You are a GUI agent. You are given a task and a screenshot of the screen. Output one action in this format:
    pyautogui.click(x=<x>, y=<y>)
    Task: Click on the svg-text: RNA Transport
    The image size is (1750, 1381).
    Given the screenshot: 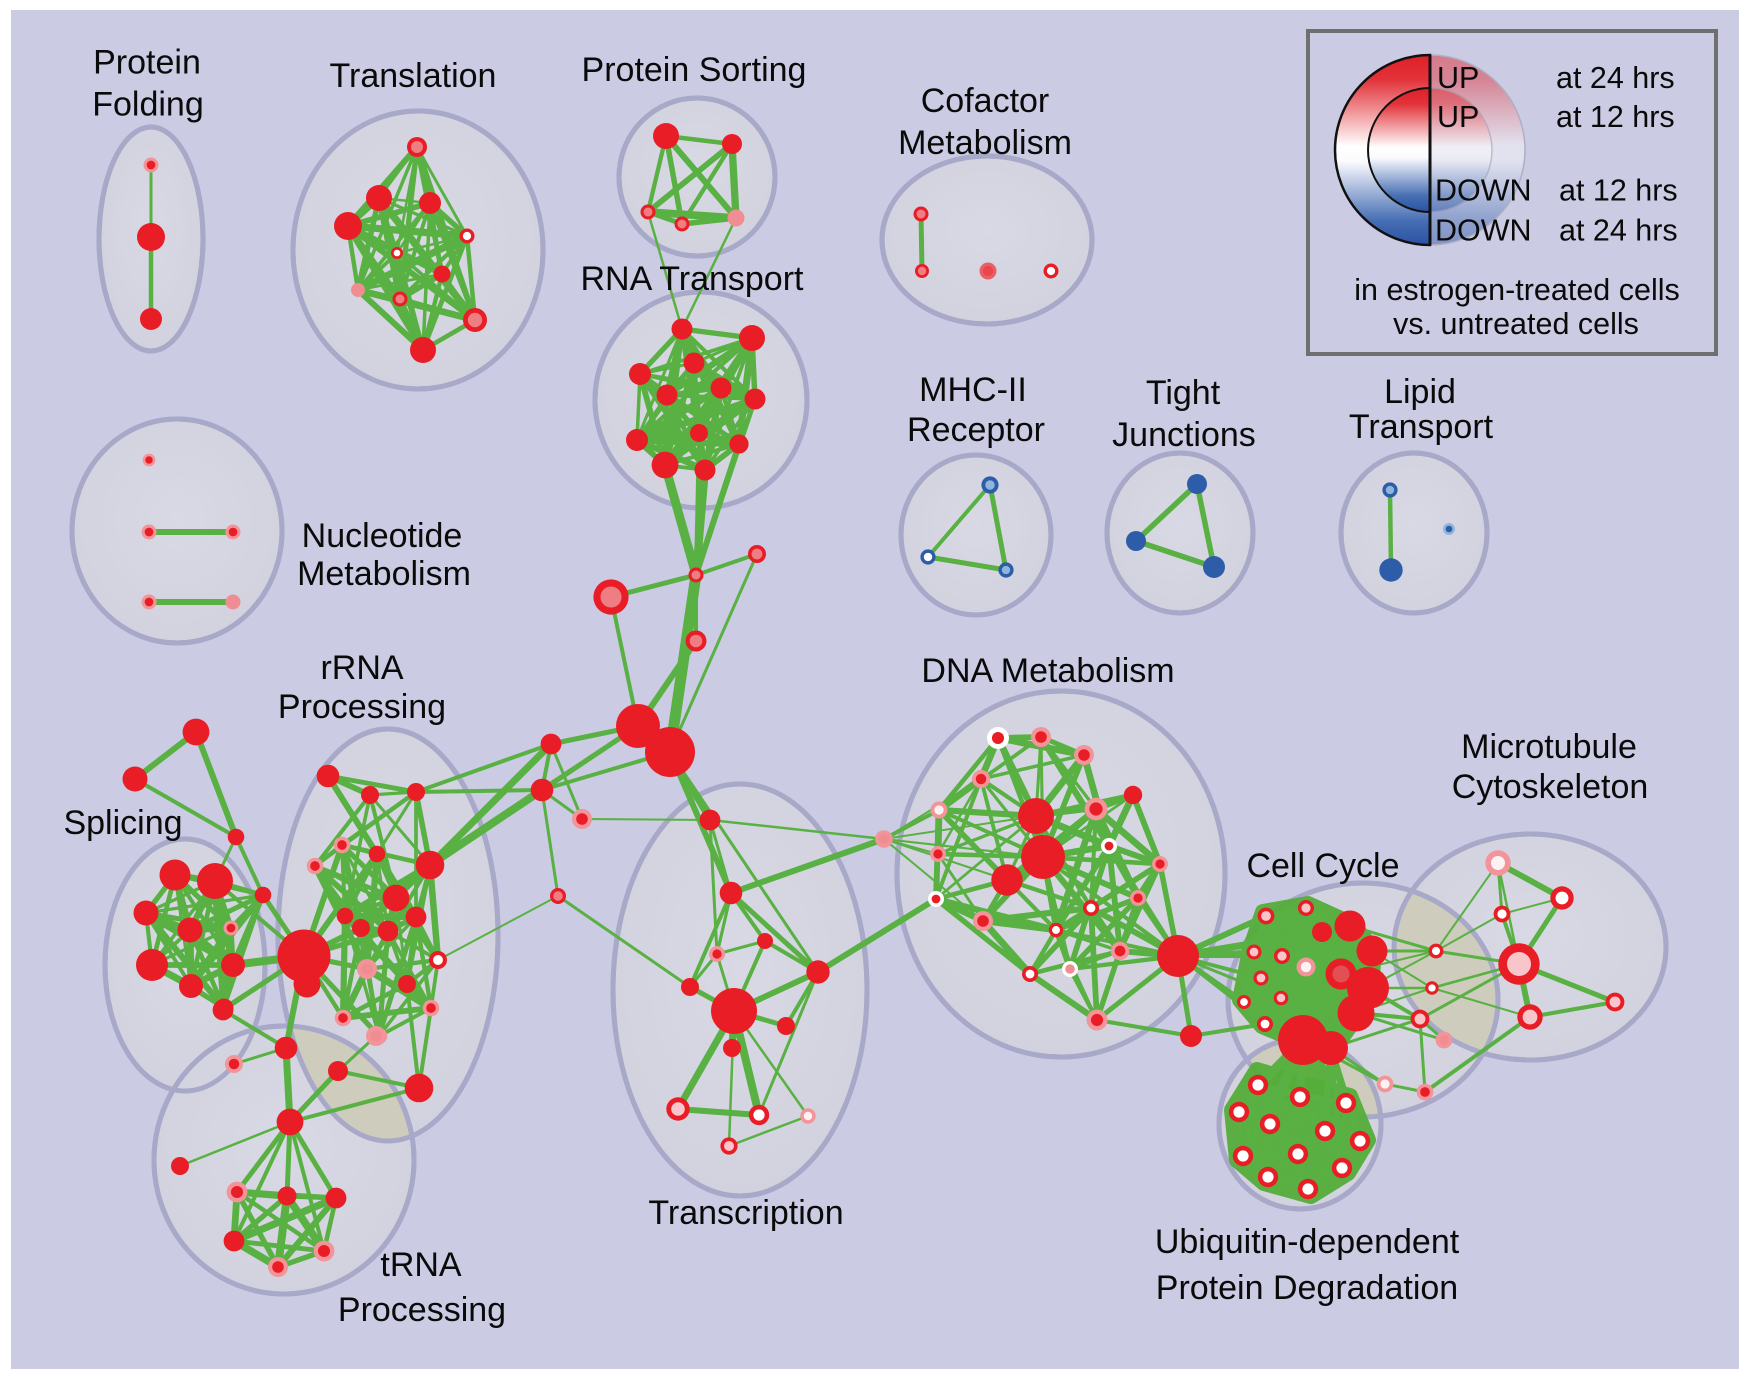 What is the action you would take?
    pyautogui.click(x=693, y=279)
    